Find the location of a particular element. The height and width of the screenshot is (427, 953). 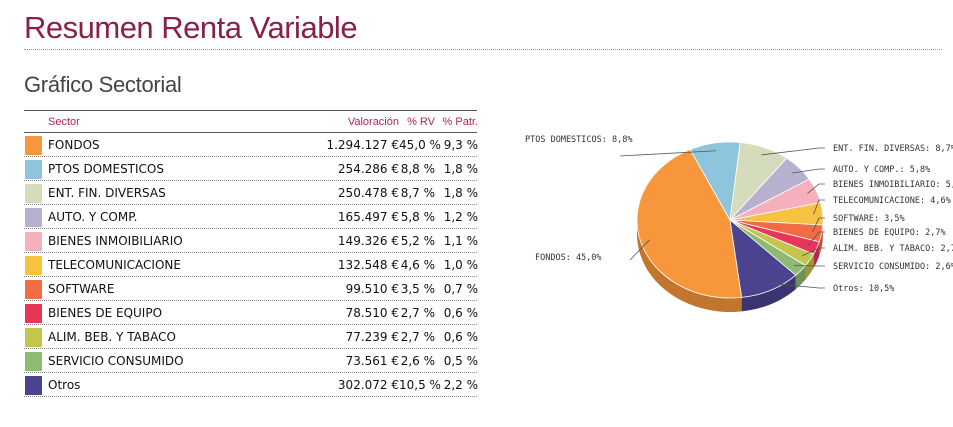

table-row: BIENES DE EQUIPO 78.510 €2,7 % 0,6 % is located at coordinates (251, 313).